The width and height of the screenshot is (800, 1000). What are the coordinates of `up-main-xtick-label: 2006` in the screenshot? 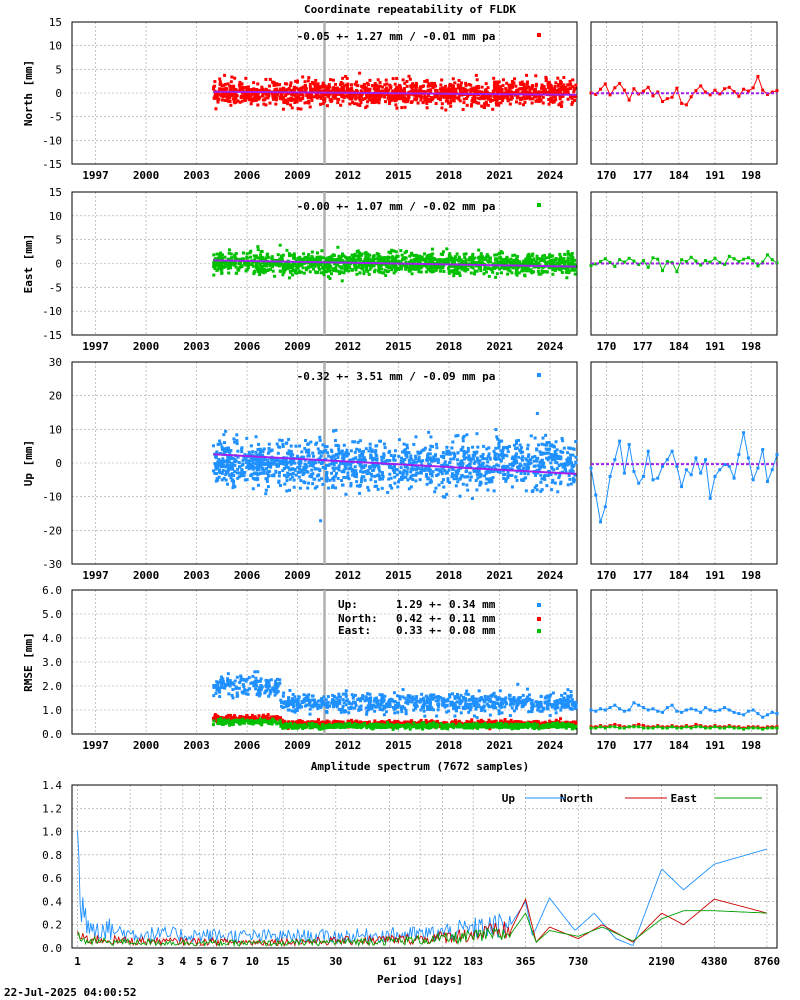 It's located at (247, 575).